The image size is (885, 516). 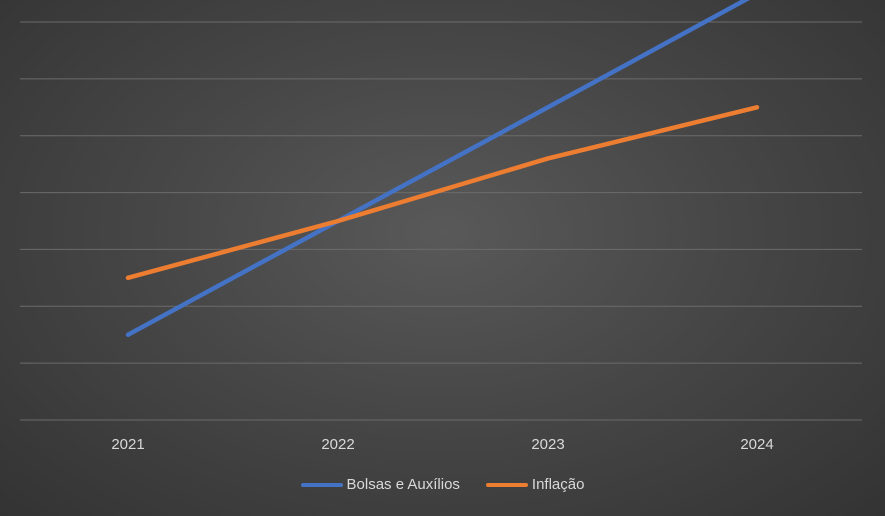 What do you see at coordinates (321, 484) in the screenshot?
I see `legend-swatch-bolsas` at bounding box center [321, 484].